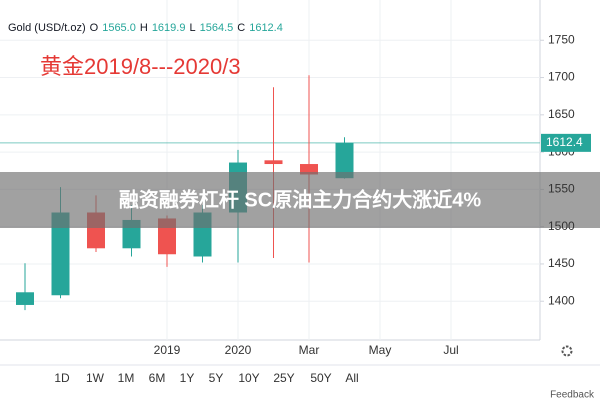  Describe the element at coordinates (62, 378) in the screenshot. I see `range-button: 1D` at that location.